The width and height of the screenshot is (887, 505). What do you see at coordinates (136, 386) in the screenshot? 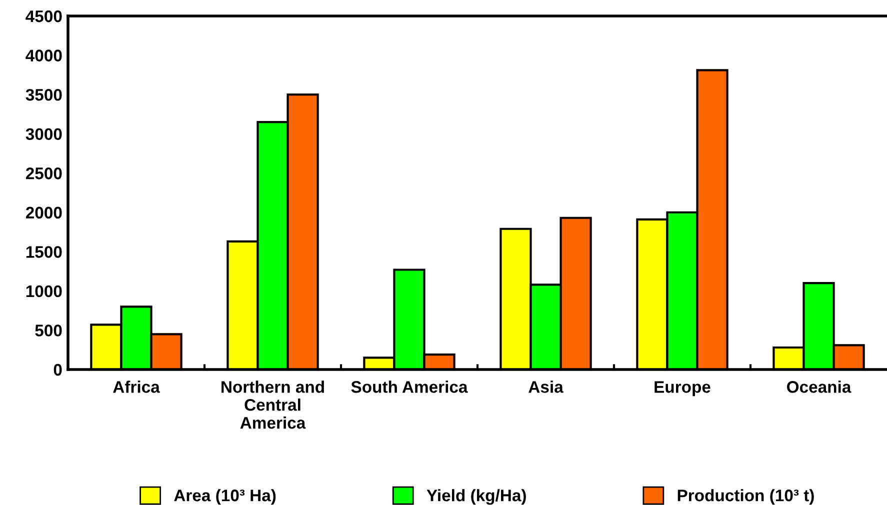
I see `x-tick-label: Africa` at bounding box center [136, 386].